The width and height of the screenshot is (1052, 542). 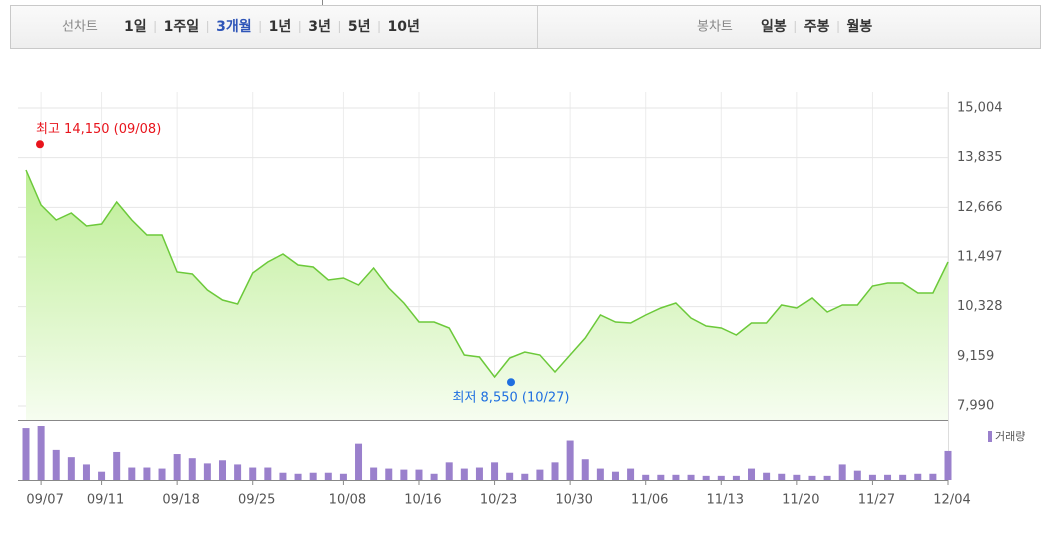 I want to click on x-tick-label: 11/13, so click(x=725, y=500).